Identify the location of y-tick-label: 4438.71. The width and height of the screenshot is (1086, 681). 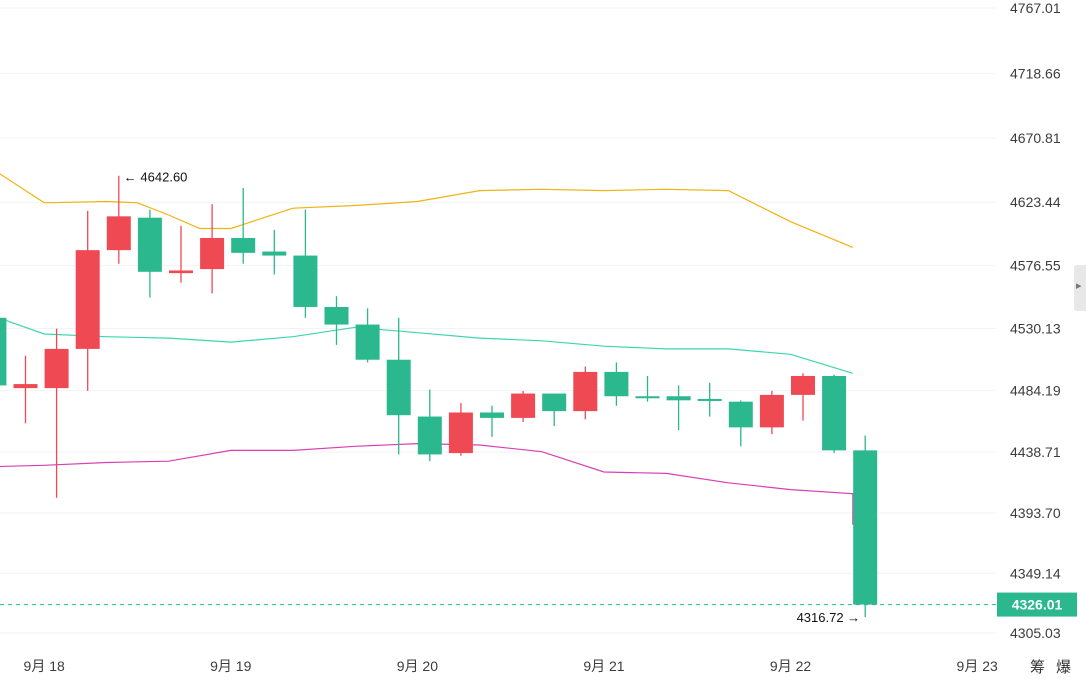
(1035, 452).